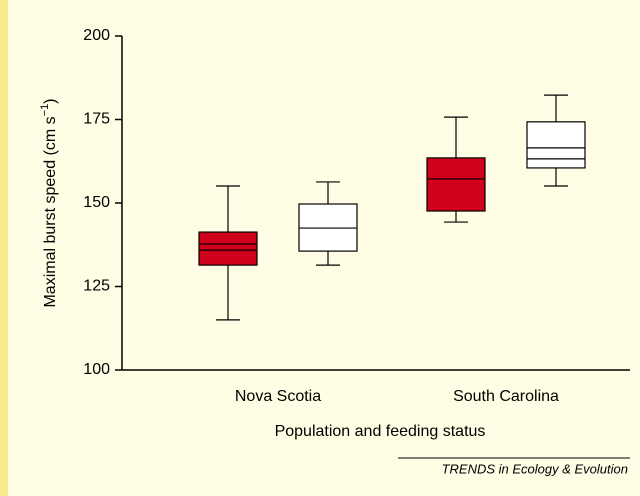 This screenshot has width=640, height=496. Describe the element at coordinates (96, 35) in the screenshot. I see `y-tick-label: 200` at that location.